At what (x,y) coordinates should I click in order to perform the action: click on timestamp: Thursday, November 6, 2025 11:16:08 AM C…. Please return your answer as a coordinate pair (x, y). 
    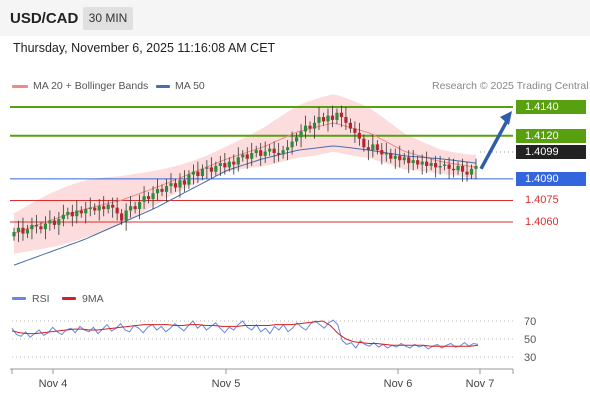
    Looking at the image, I should click on (144, 48).